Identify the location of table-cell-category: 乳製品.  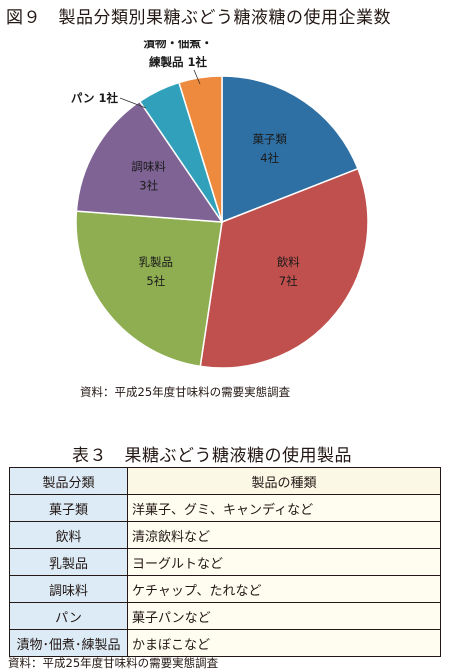
(68, 562).